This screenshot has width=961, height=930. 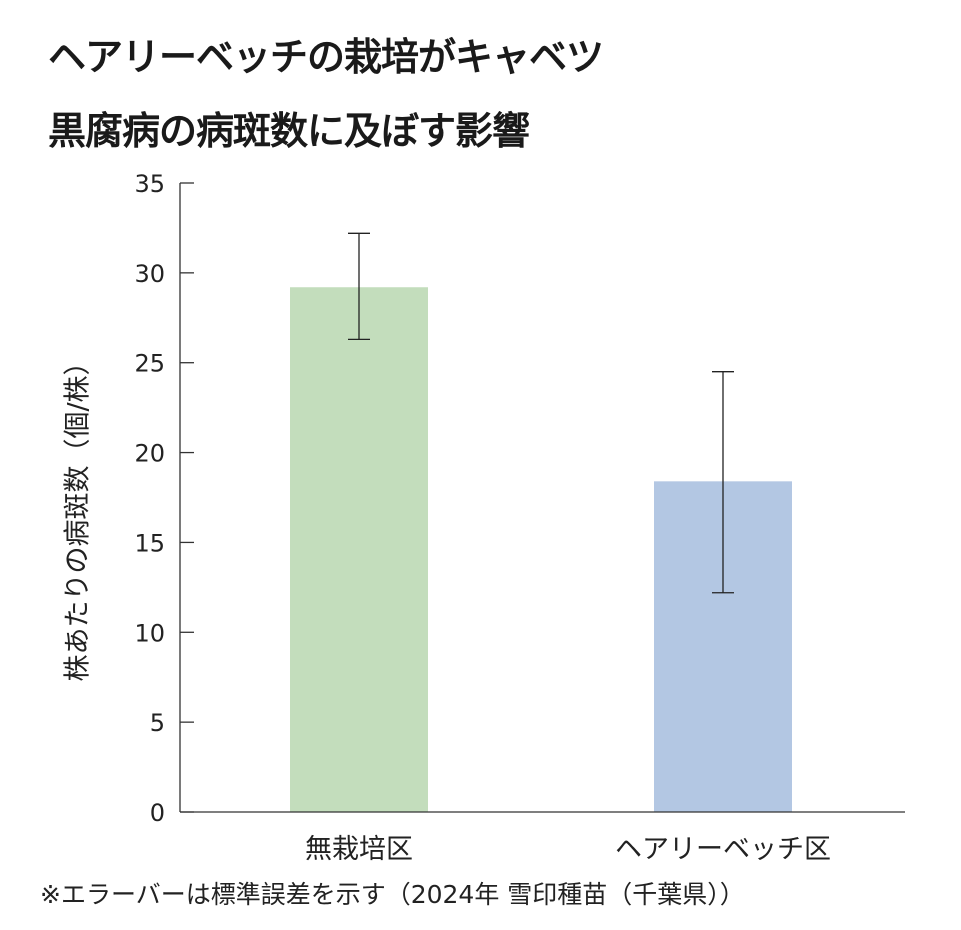 I want to click on y-tick-label: 20, so click(x=149, y=454).